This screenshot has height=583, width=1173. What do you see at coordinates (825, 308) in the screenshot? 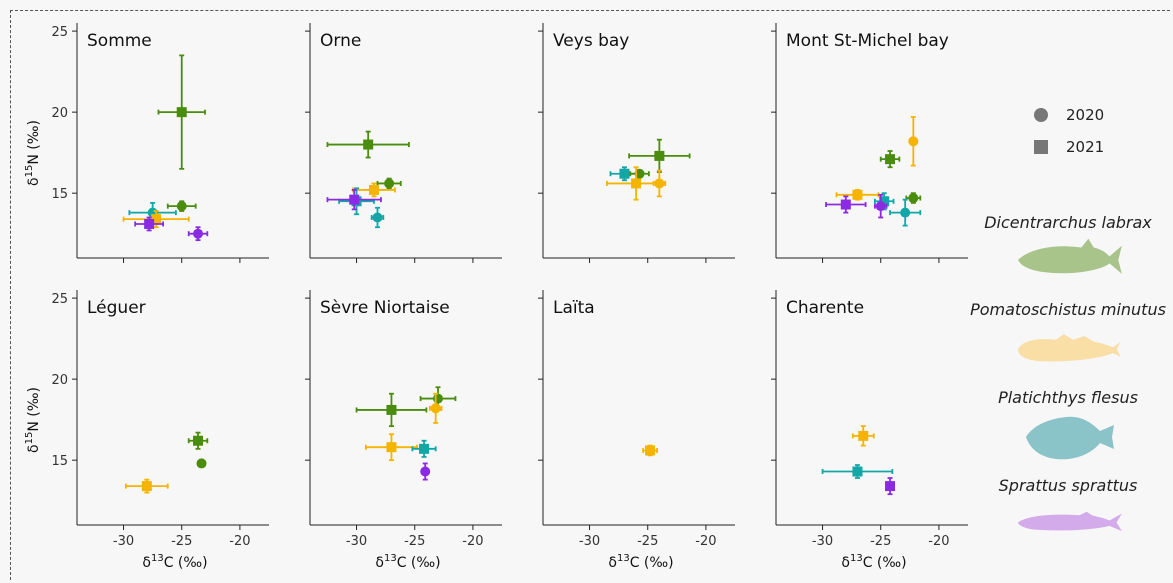
I see `panel-title: Charente` at bounding box center [825, 308].